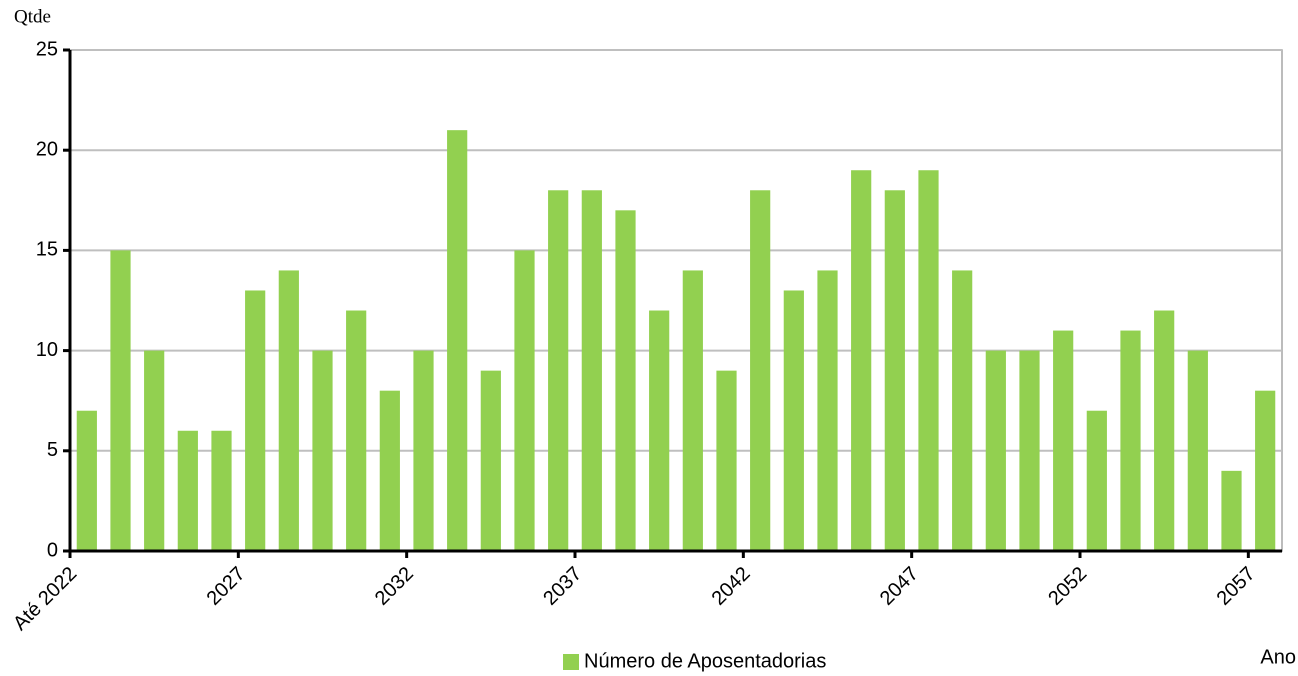 This screenshot has height=676, width=1298. What do you see at coordinates (47, 350) in the screenshot?
I see `y-tick-label: 10` at bounding box center [47, 350].